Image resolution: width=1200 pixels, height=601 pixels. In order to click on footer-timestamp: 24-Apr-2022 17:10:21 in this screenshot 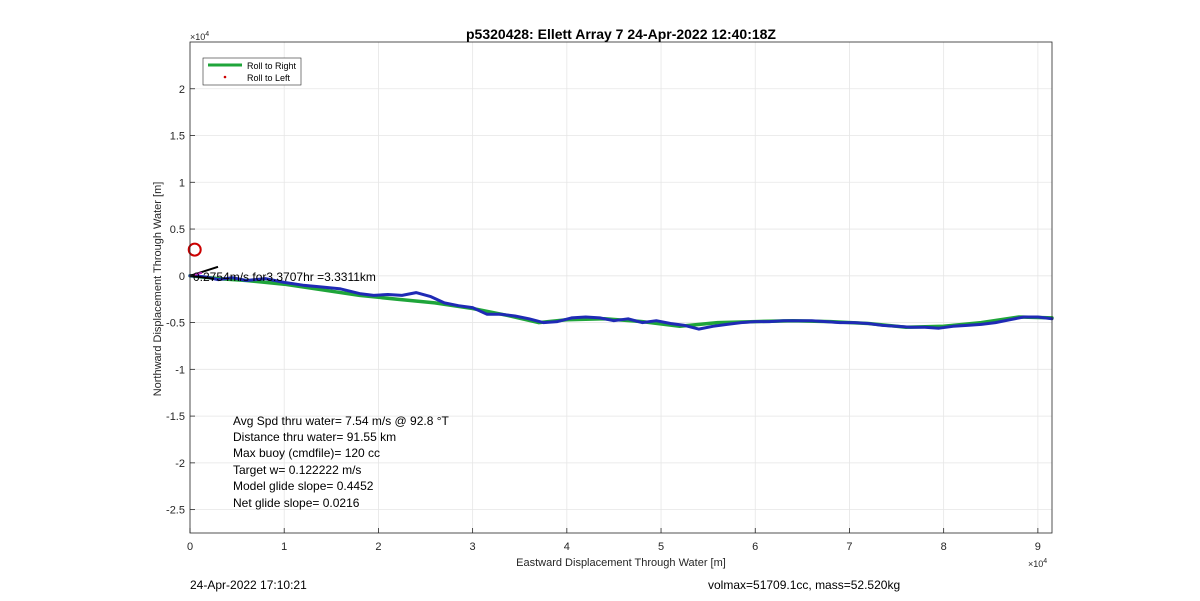, I will do `click(248, 585)`.